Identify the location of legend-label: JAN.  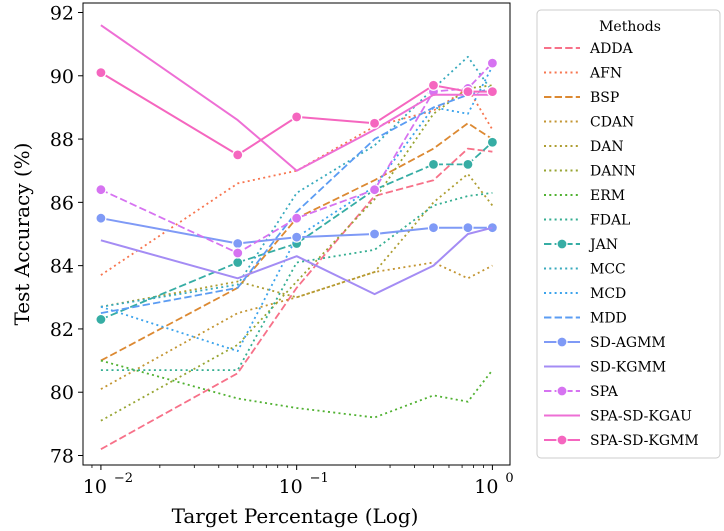
(603, 245).